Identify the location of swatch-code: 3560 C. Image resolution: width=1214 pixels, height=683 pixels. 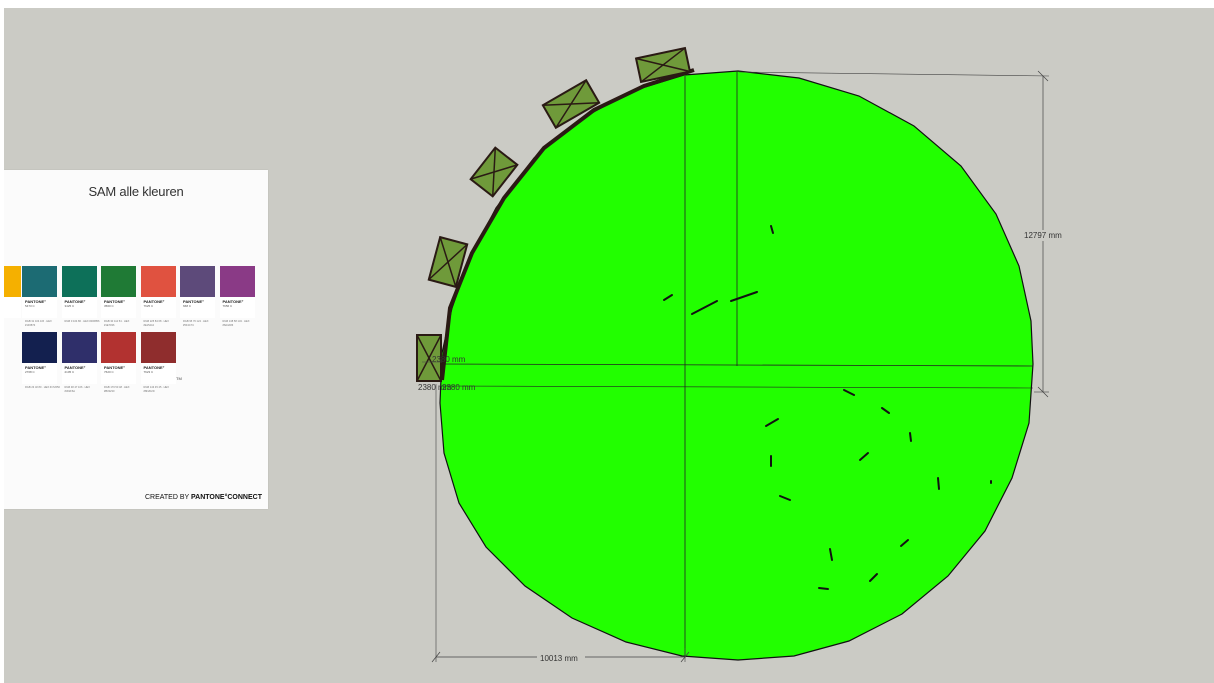
(109, 306).